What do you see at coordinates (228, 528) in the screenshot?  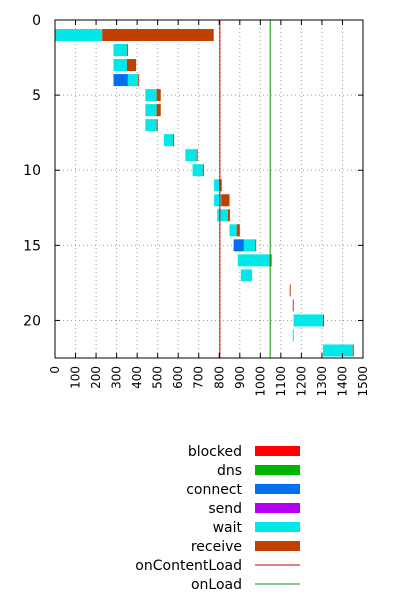 I see `legend-label-wait: wait` at bounding box center [228, 528].